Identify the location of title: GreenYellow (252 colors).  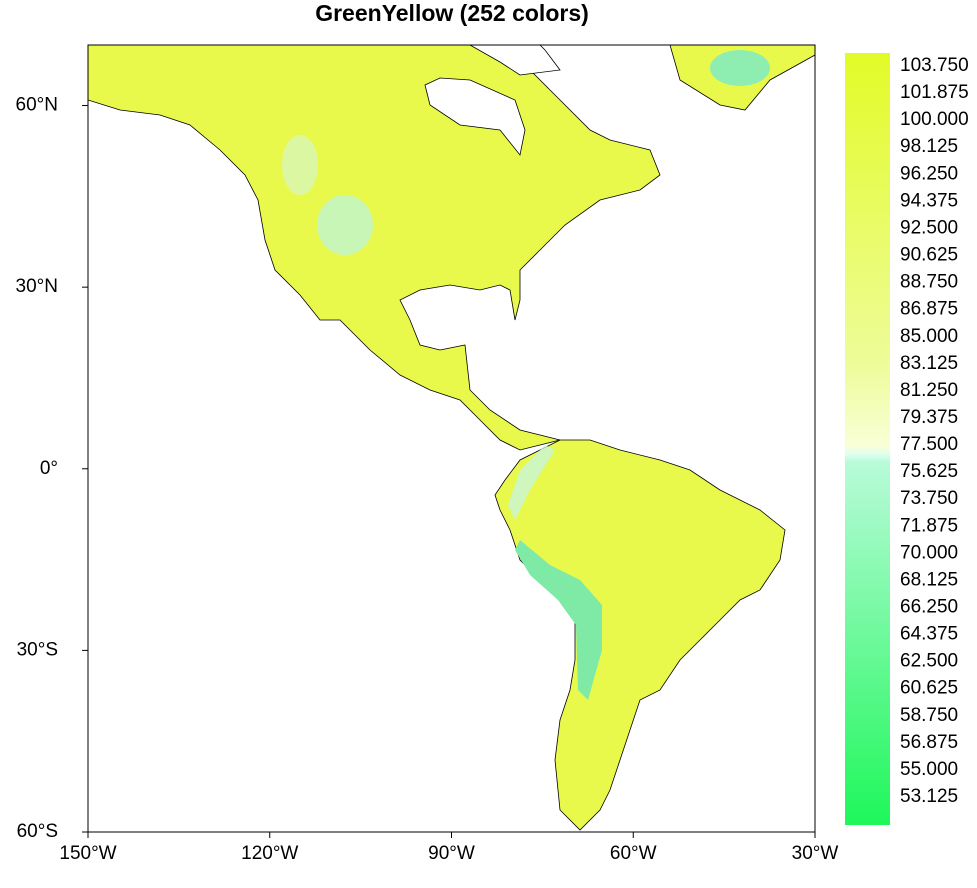
(452, 13).